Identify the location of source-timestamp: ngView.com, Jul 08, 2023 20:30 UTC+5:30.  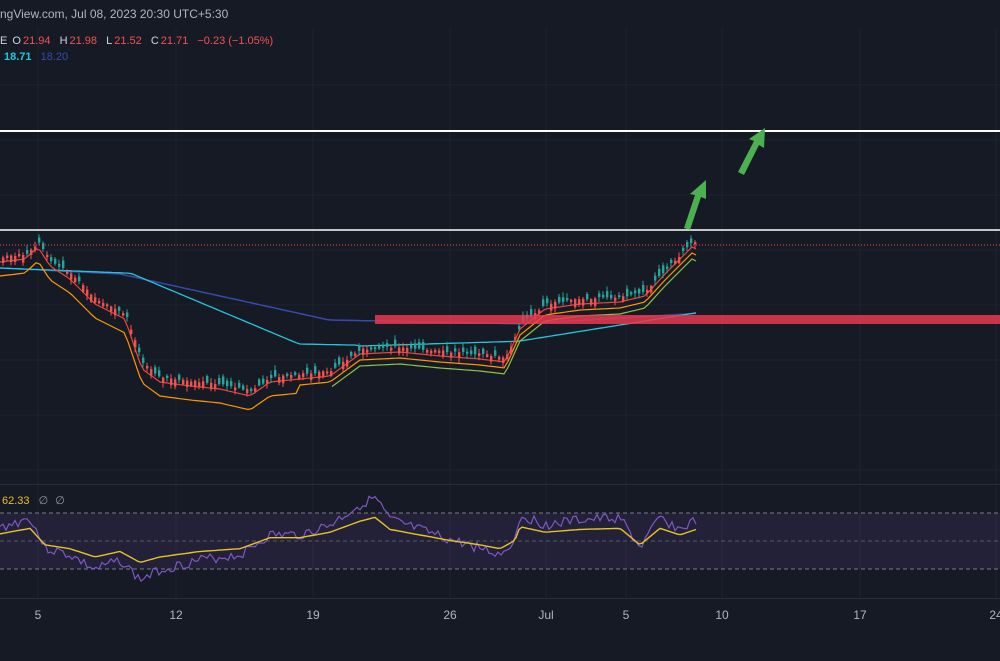
(114, 14).